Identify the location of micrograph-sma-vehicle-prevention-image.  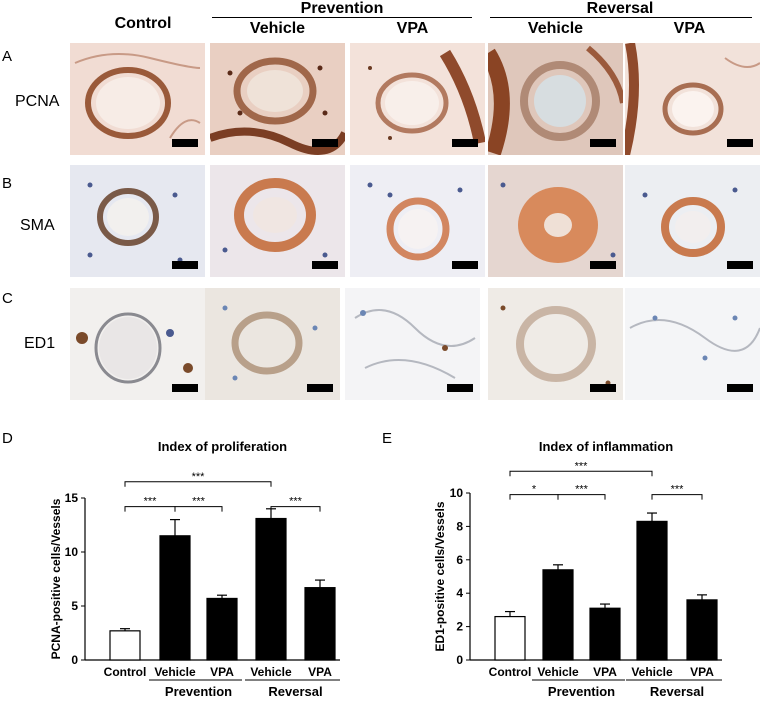
(275, 218).